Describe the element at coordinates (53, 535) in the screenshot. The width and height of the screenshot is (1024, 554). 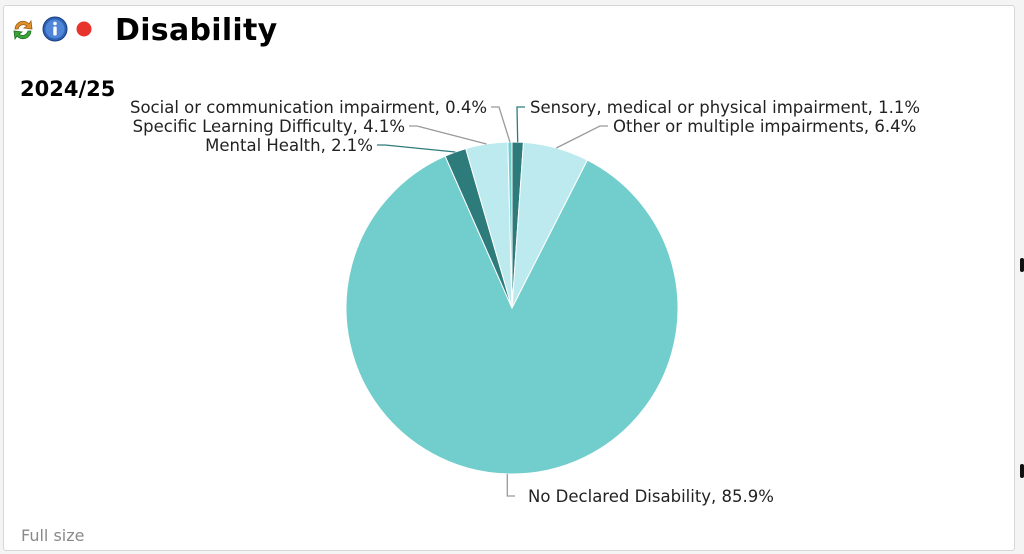
I see `full-size-link: Full size` at that location.